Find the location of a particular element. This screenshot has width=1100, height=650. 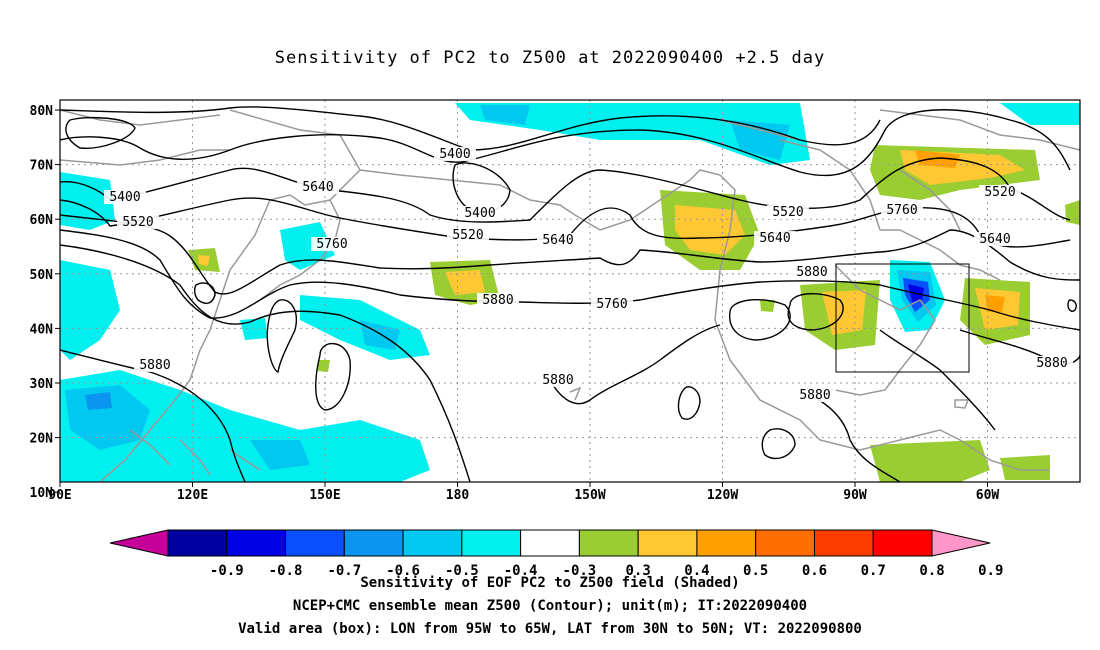

colorbar-label: 0.4 is located at coordinates (696, 571).